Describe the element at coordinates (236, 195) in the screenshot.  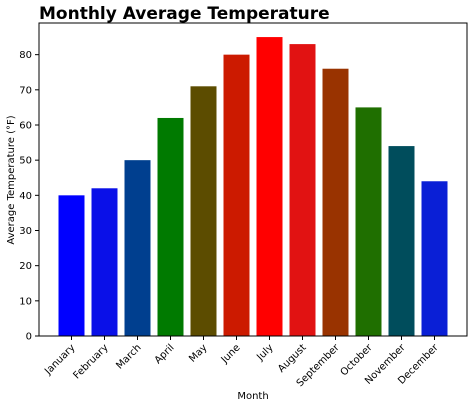
I see `bar-june` at that location.